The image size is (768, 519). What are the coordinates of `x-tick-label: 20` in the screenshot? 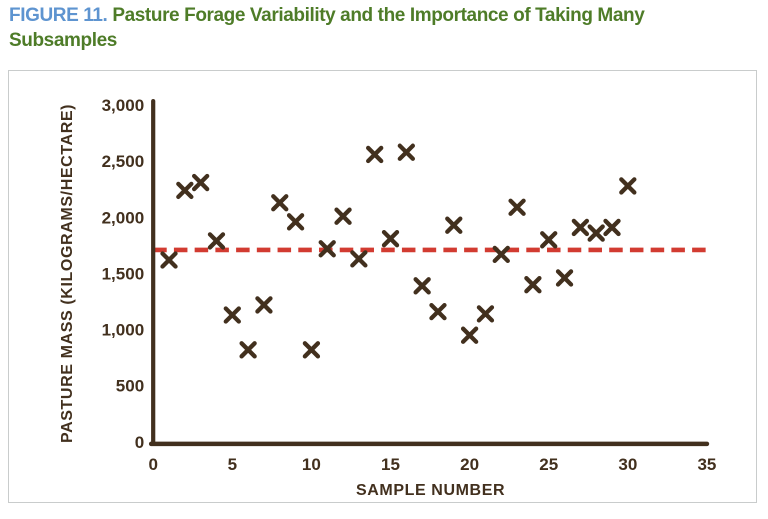 It's located at (469, 464).